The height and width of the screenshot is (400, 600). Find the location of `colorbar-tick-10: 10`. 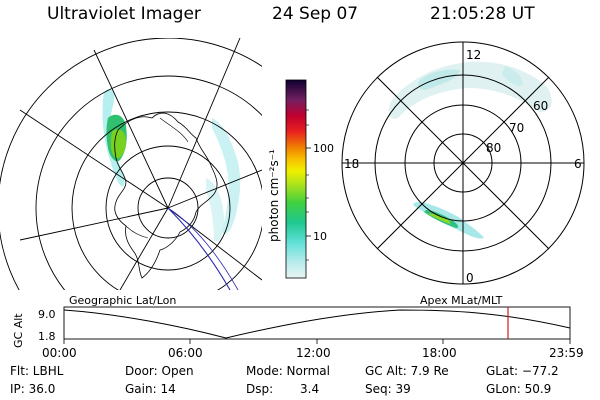

colorbar-tick-10: 10 is located at coordinates (320, 236).